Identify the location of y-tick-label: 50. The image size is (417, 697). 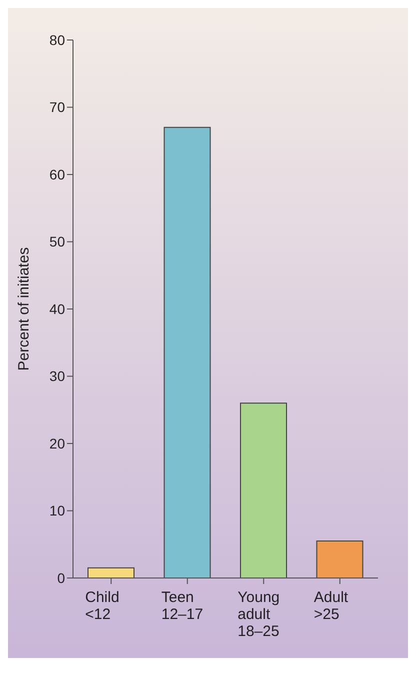
(57, 242).